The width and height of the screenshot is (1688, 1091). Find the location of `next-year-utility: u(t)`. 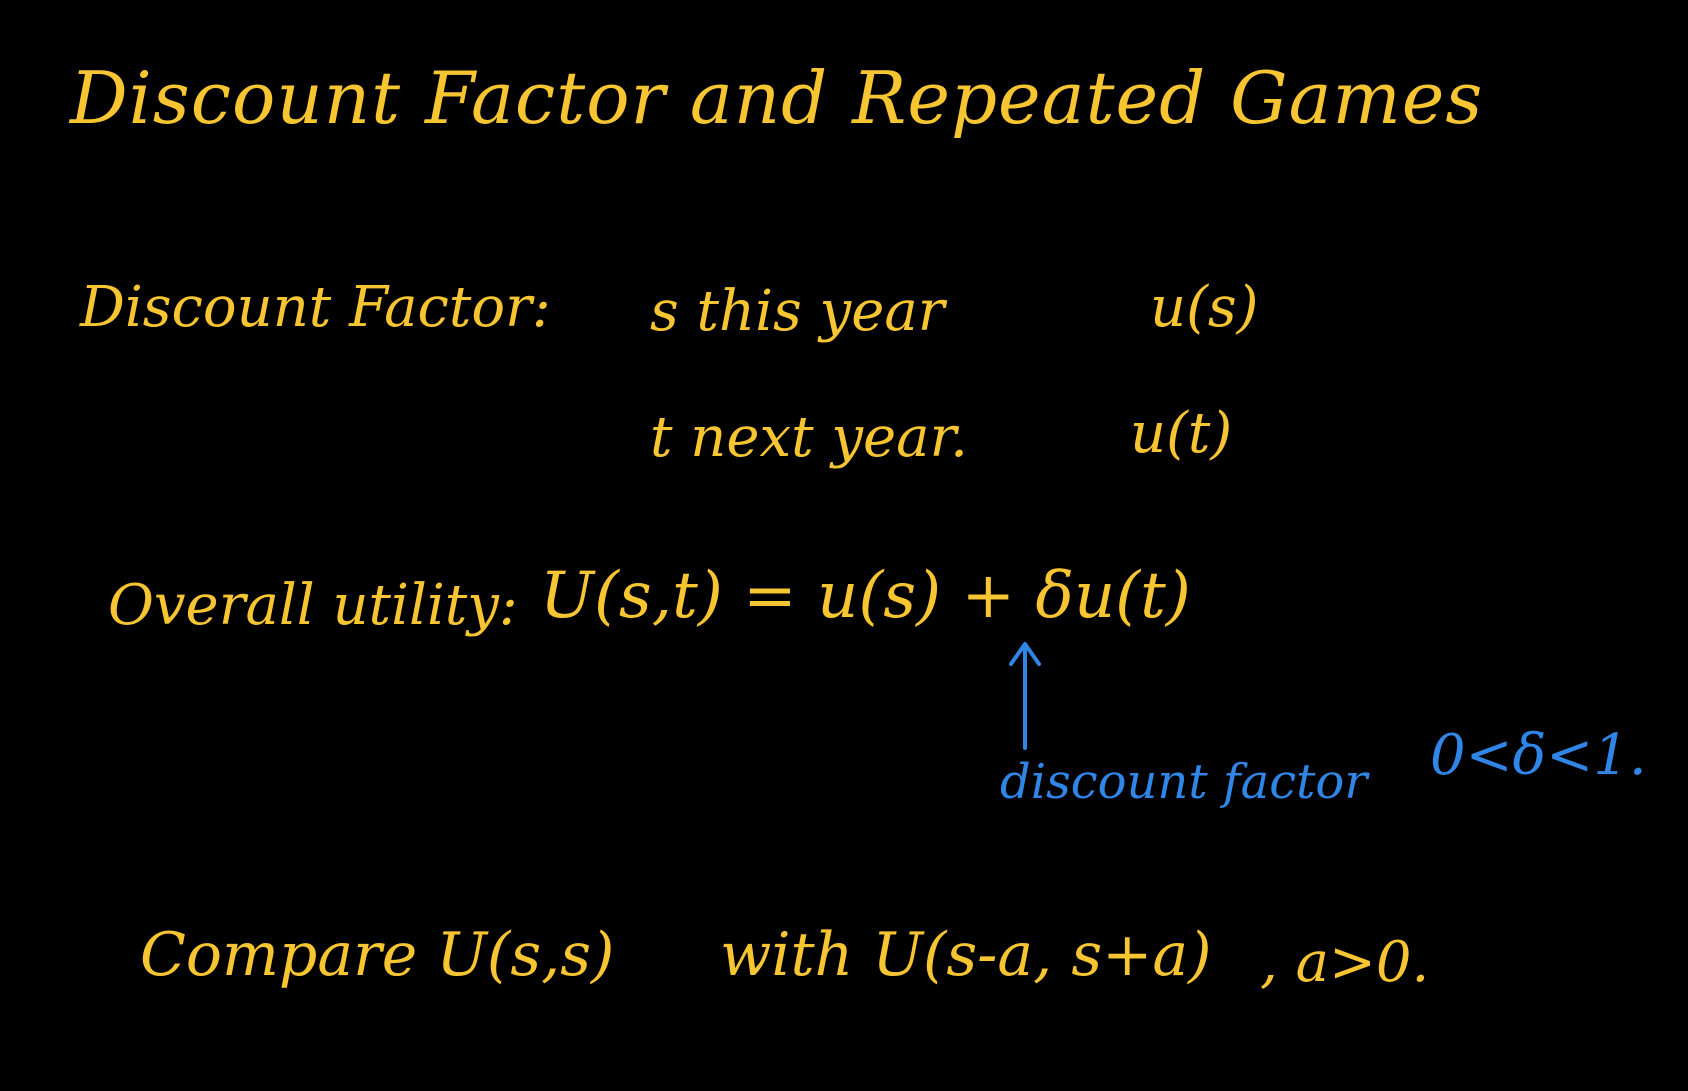

next-year-utility: u(t) is located at coordinates (1181, 433).